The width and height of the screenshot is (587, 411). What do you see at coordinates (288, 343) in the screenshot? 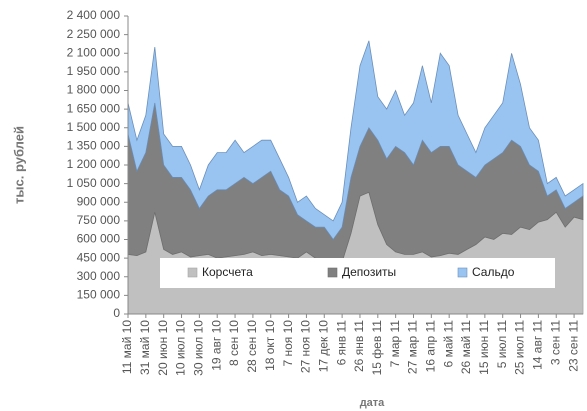
I see `x-tick-label: 7 ноя 10` at bounding box center [288, 343].